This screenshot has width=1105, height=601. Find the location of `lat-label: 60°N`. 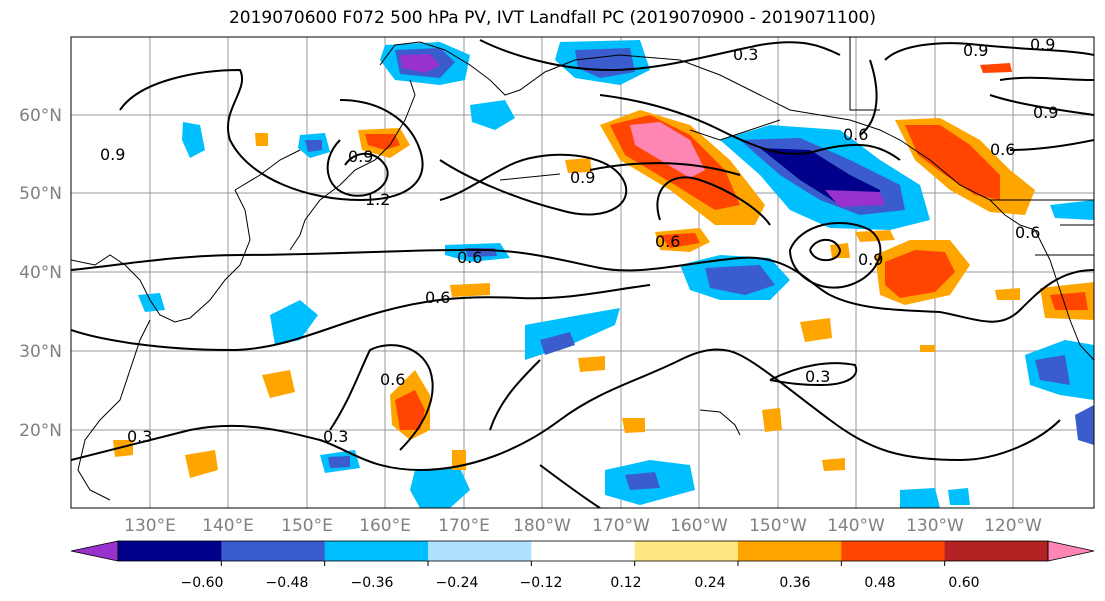

lat-label: 60°N is located at coordinates (40, 116).